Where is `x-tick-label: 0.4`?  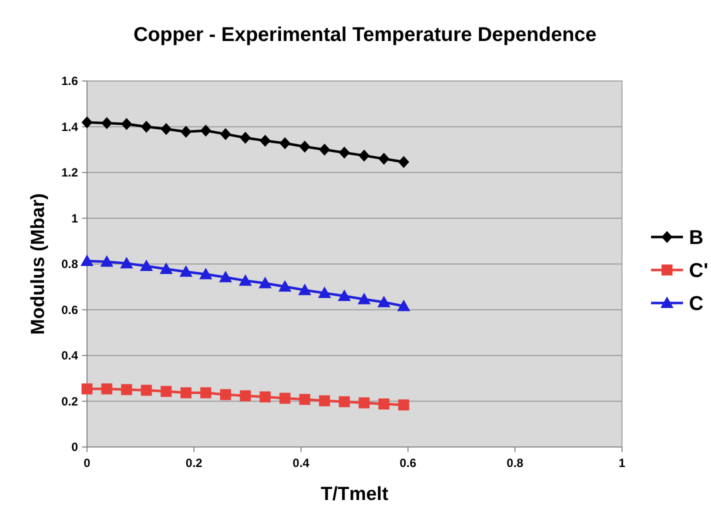 x-tick-label: 0.4 is located at coordinates (301, 463).